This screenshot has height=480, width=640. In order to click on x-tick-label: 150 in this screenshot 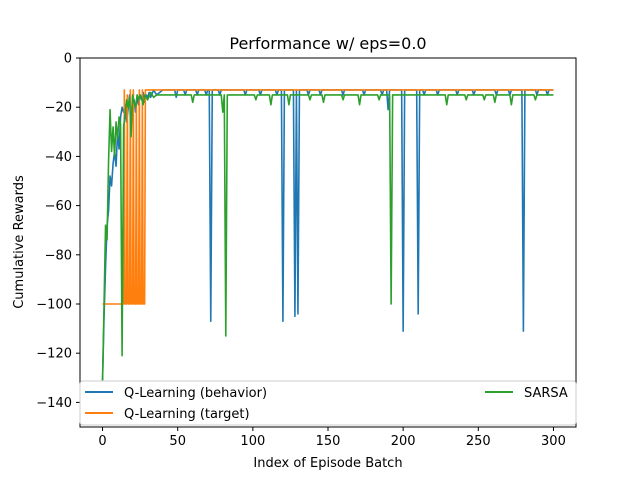, I will do `click(328, 441)`.